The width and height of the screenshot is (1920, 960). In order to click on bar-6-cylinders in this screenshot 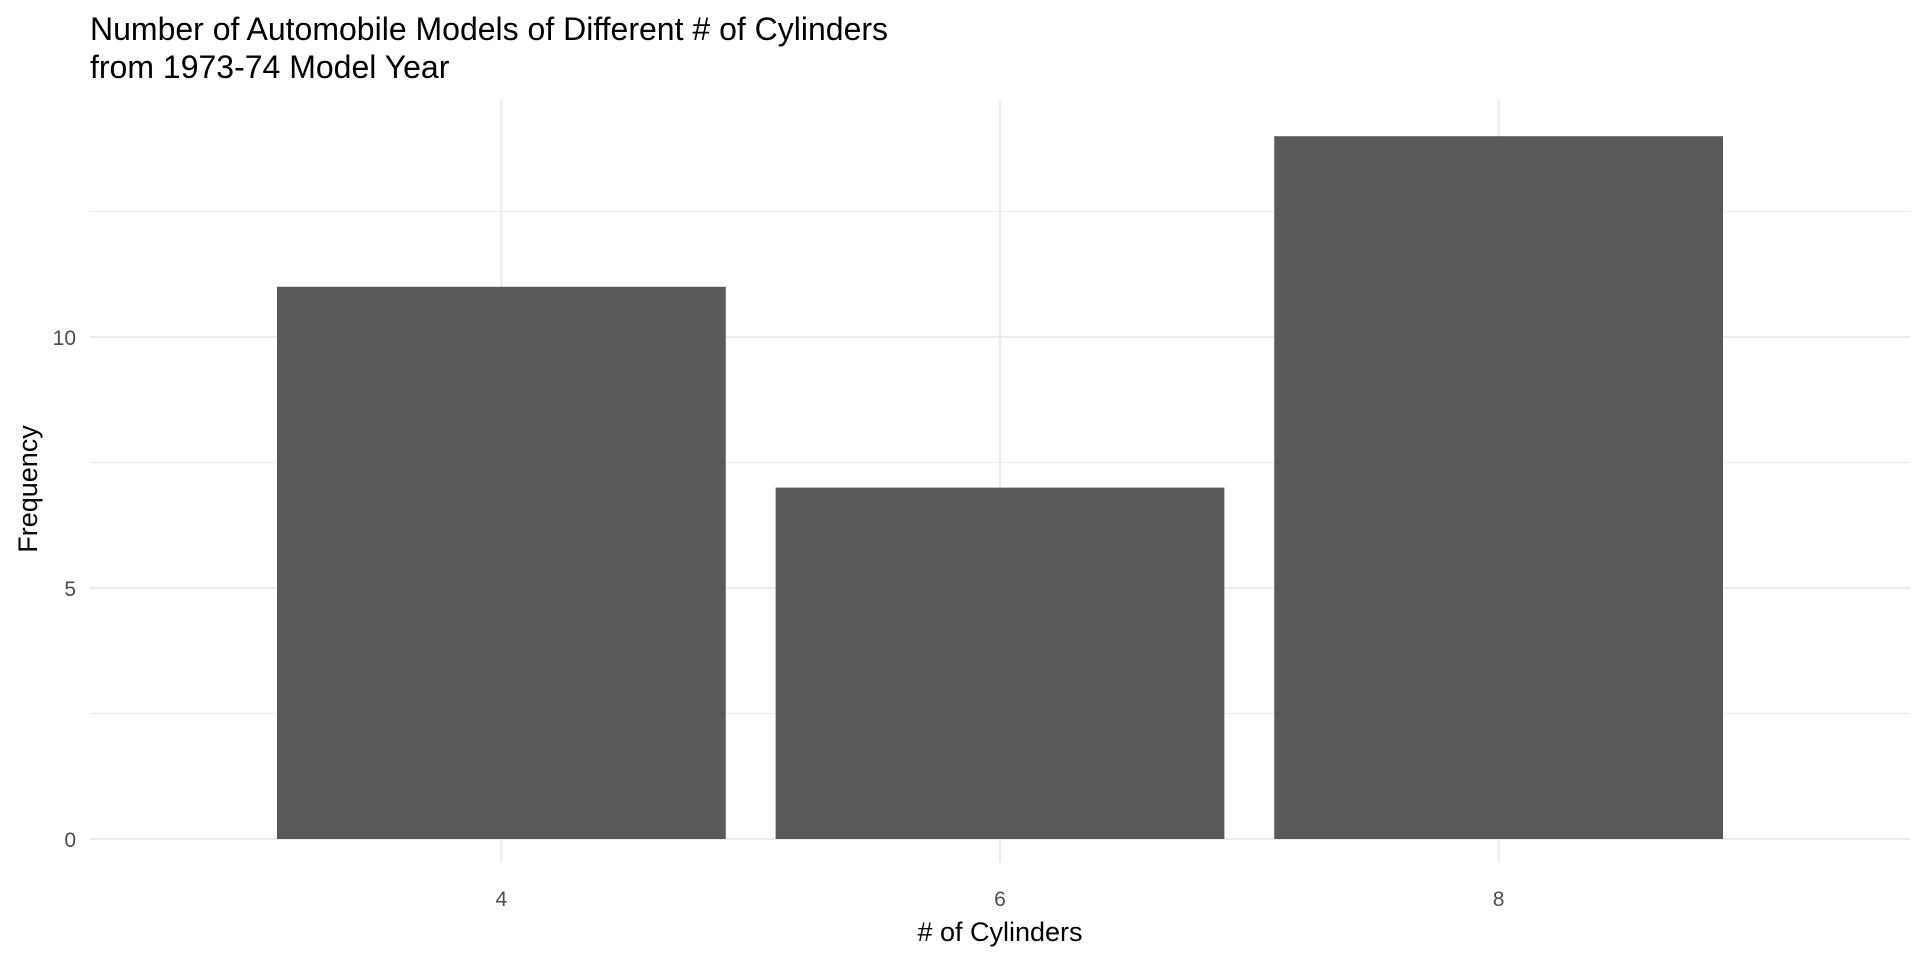, I will do `click(1000, 663)`.